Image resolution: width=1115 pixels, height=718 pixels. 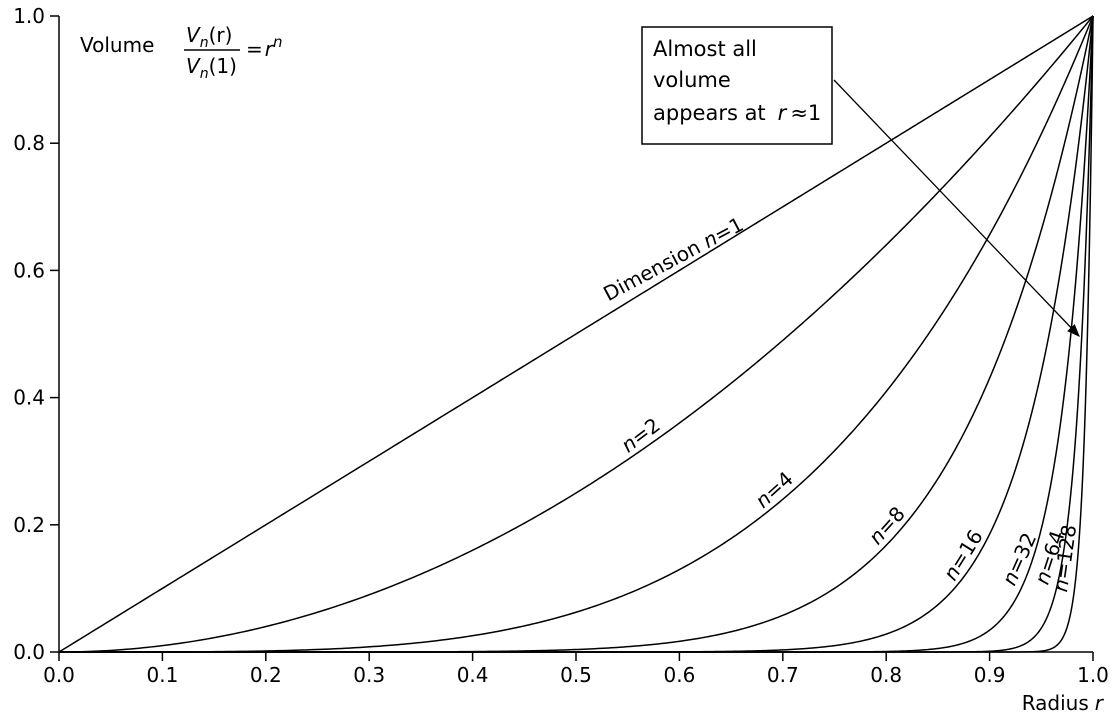 What do you see at coordinates (369, 675) in the screenshot?
I see `x-tick-label: 0.3` at bounding box center [369, 675].